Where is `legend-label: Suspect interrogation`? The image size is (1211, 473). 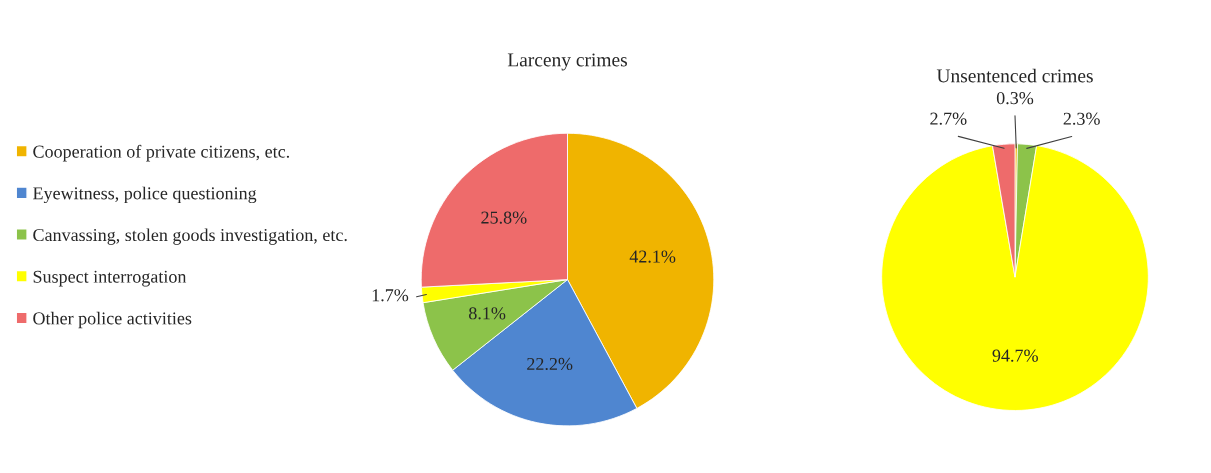
legend-label: Suspect interrogation is located at coordinates (110, 278).